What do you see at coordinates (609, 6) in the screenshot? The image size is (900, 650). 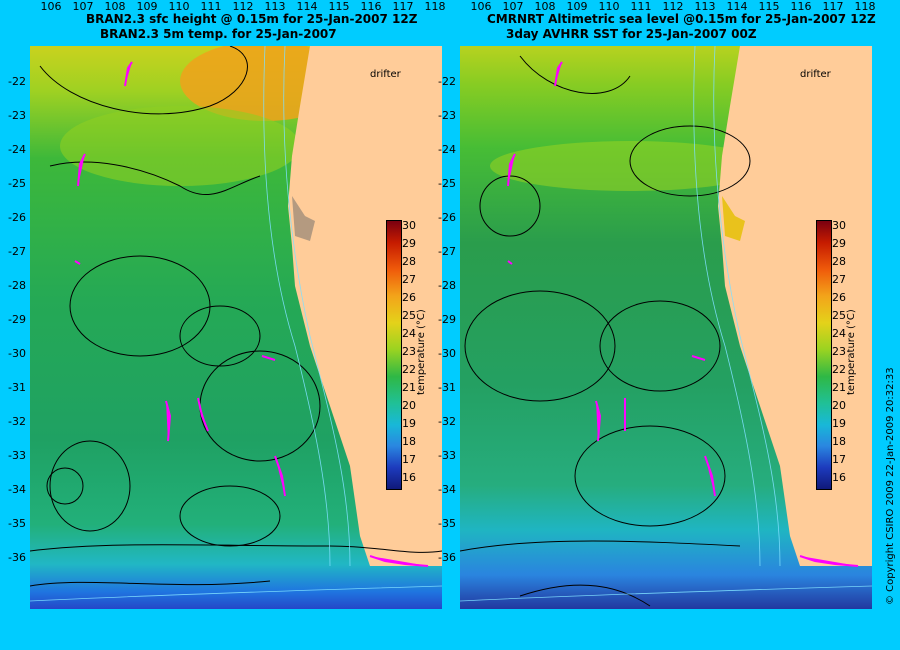 I see `x-tick-label: 110` at bounding box center [609, 6].